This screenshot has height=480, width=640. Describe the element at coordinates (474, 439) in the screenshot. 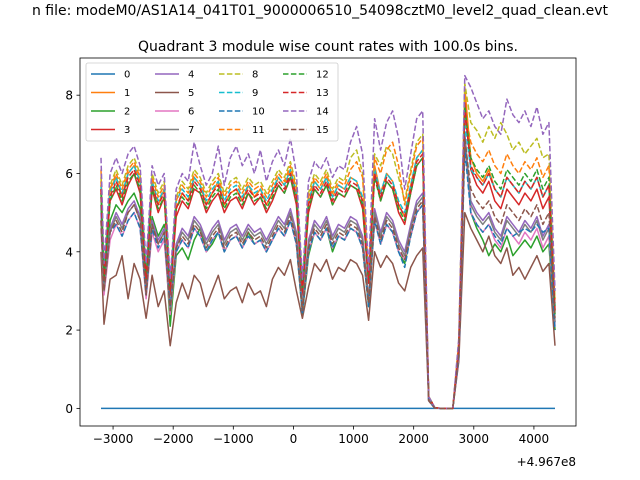

I see `x-tick-label: 3000` at that location.